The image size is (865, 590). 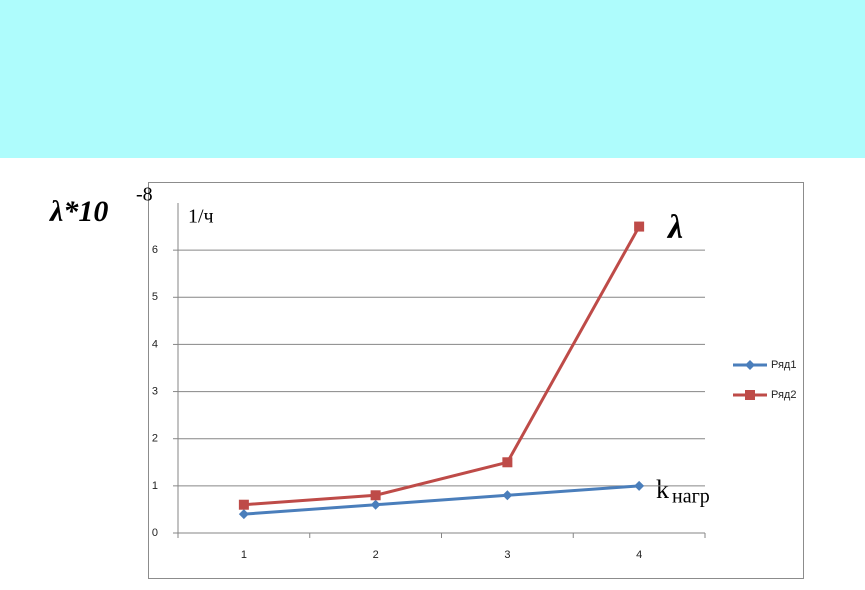 I want to click on y-tick-label: 1, so click(x=155, y=486).